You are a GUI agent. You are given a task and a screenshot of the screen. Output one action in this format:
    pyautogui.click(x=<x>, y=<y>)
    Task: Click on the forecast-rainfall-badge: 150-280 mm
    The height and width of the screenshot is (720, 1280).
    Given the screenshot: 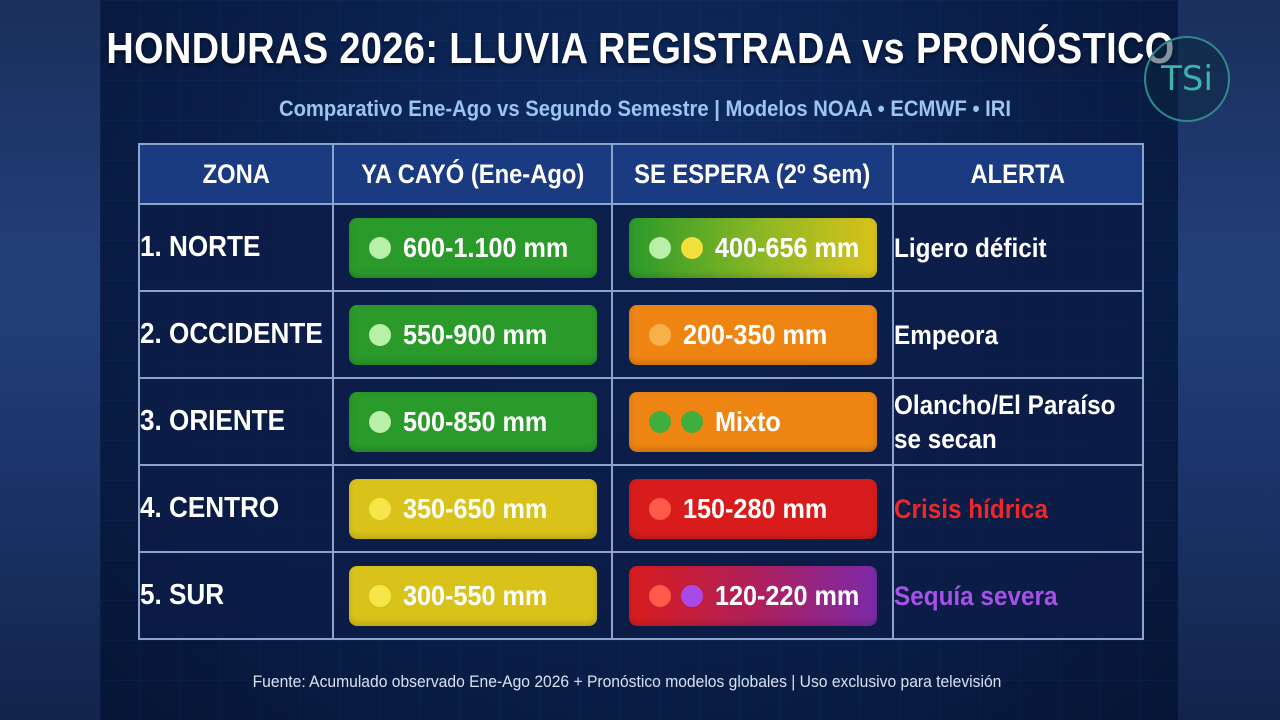 What is the action you would take?
    pyautogui.click(x=752, y=508)
    